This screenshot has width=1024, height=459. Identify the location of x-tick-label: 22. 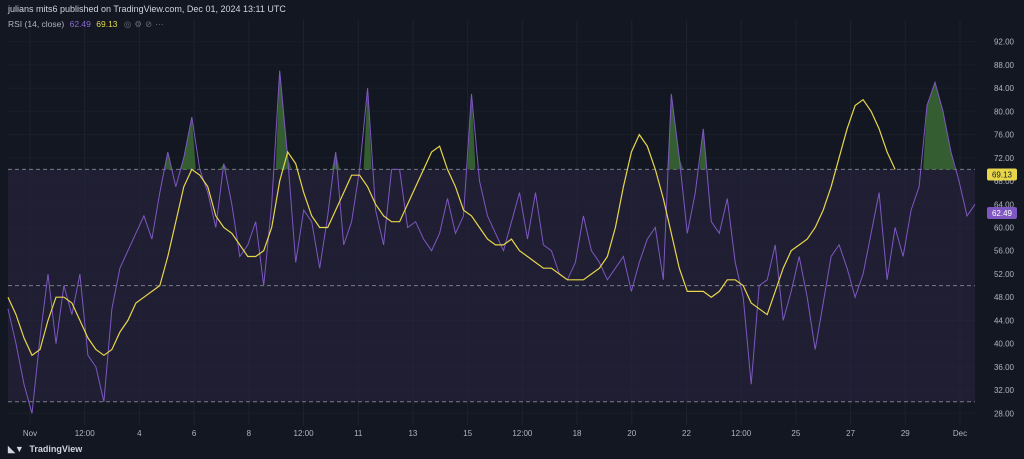
(686, 433).